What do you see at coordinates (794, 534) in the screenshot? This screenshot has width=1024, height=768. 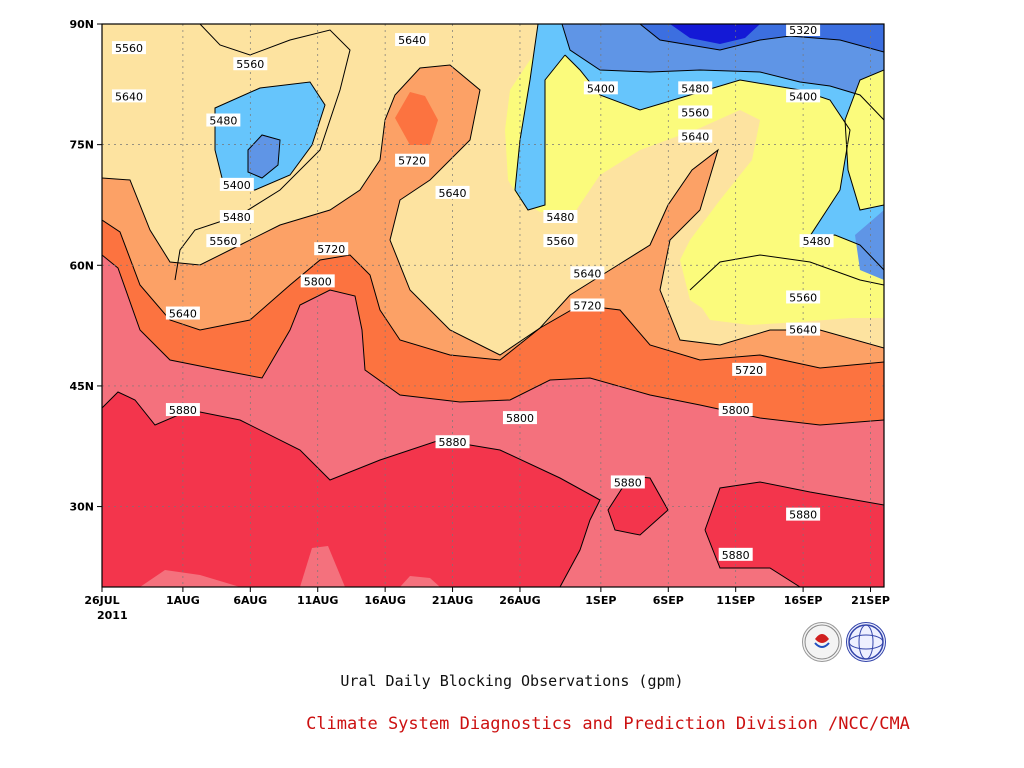 I see `contour-line-5880-east` at bounding box center [794, 534].